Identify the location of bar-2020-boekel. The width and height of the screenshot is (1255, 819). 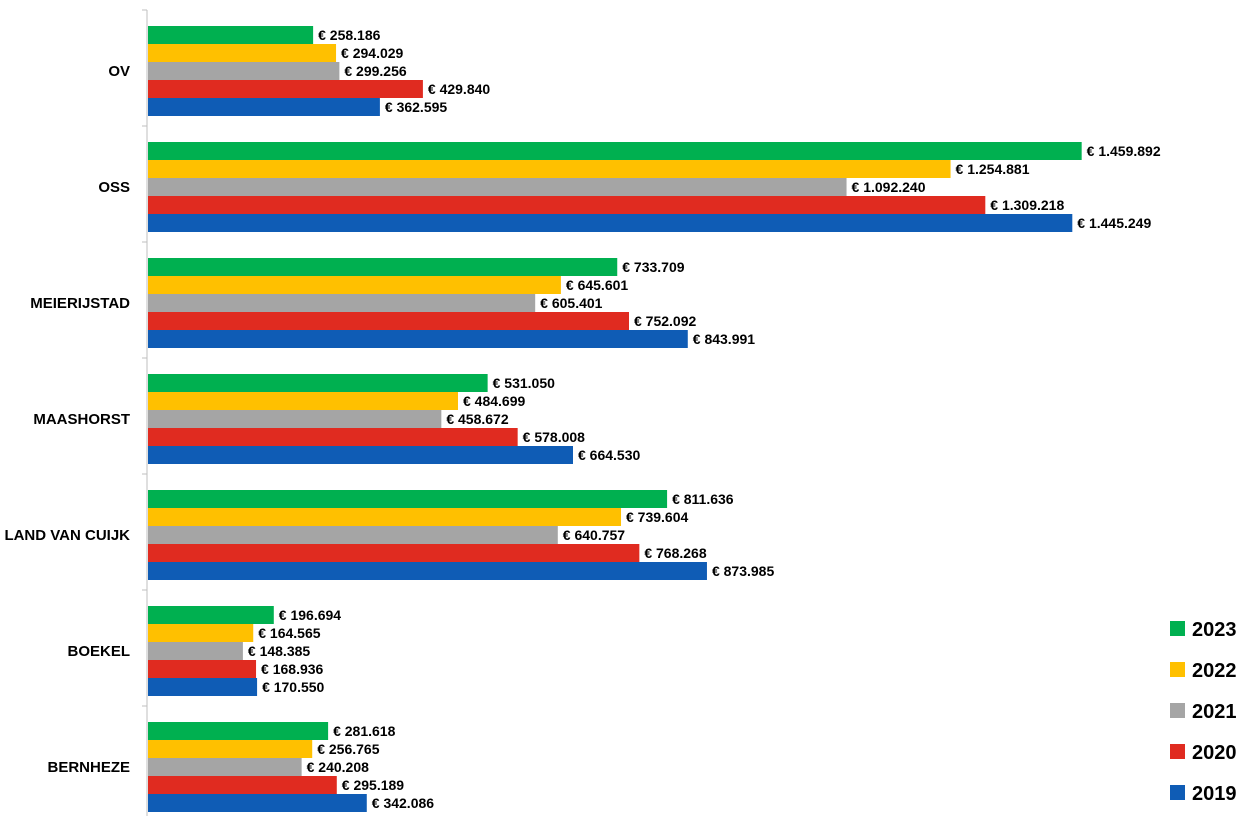
(202, 669).